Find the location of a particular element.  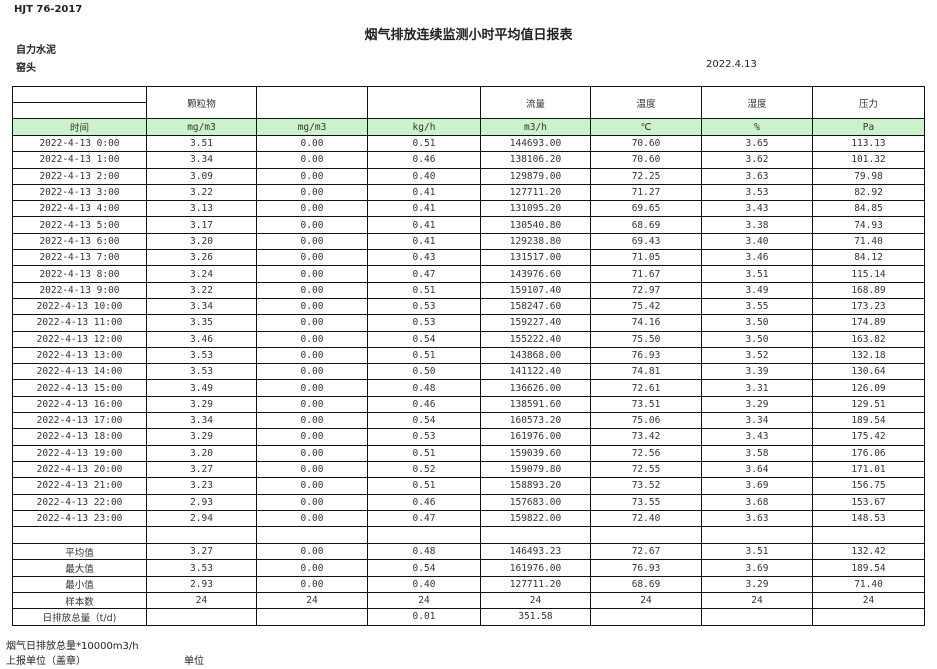

data-cell: 82.92 is located at coordinates (868, 192).